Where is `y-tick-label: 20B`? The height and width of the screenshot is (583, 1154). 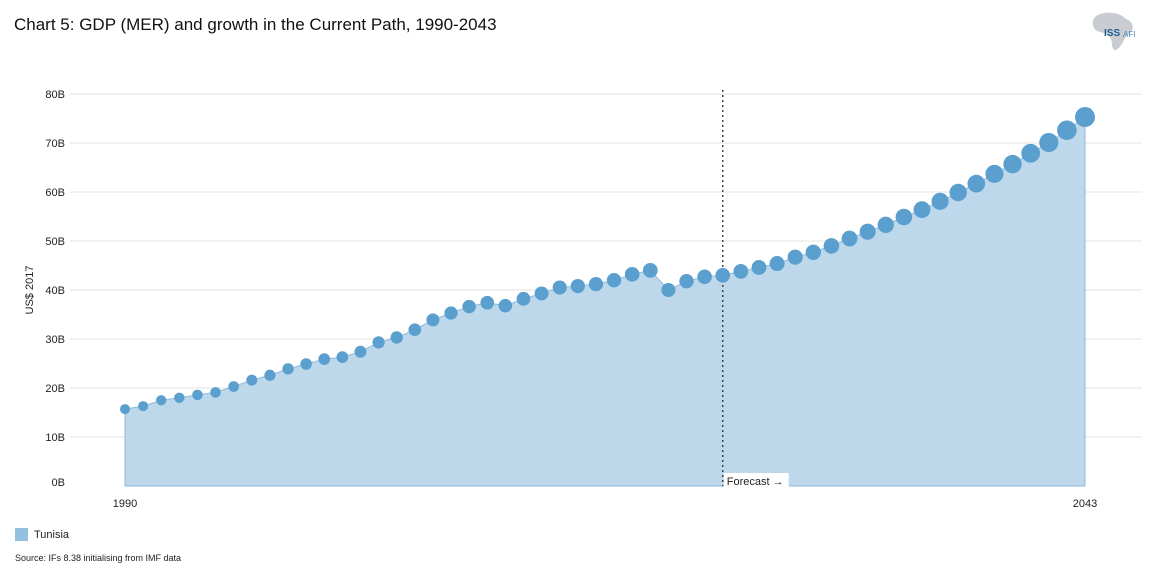 y-tick-label: 20B is located at coordinates (55, 389).